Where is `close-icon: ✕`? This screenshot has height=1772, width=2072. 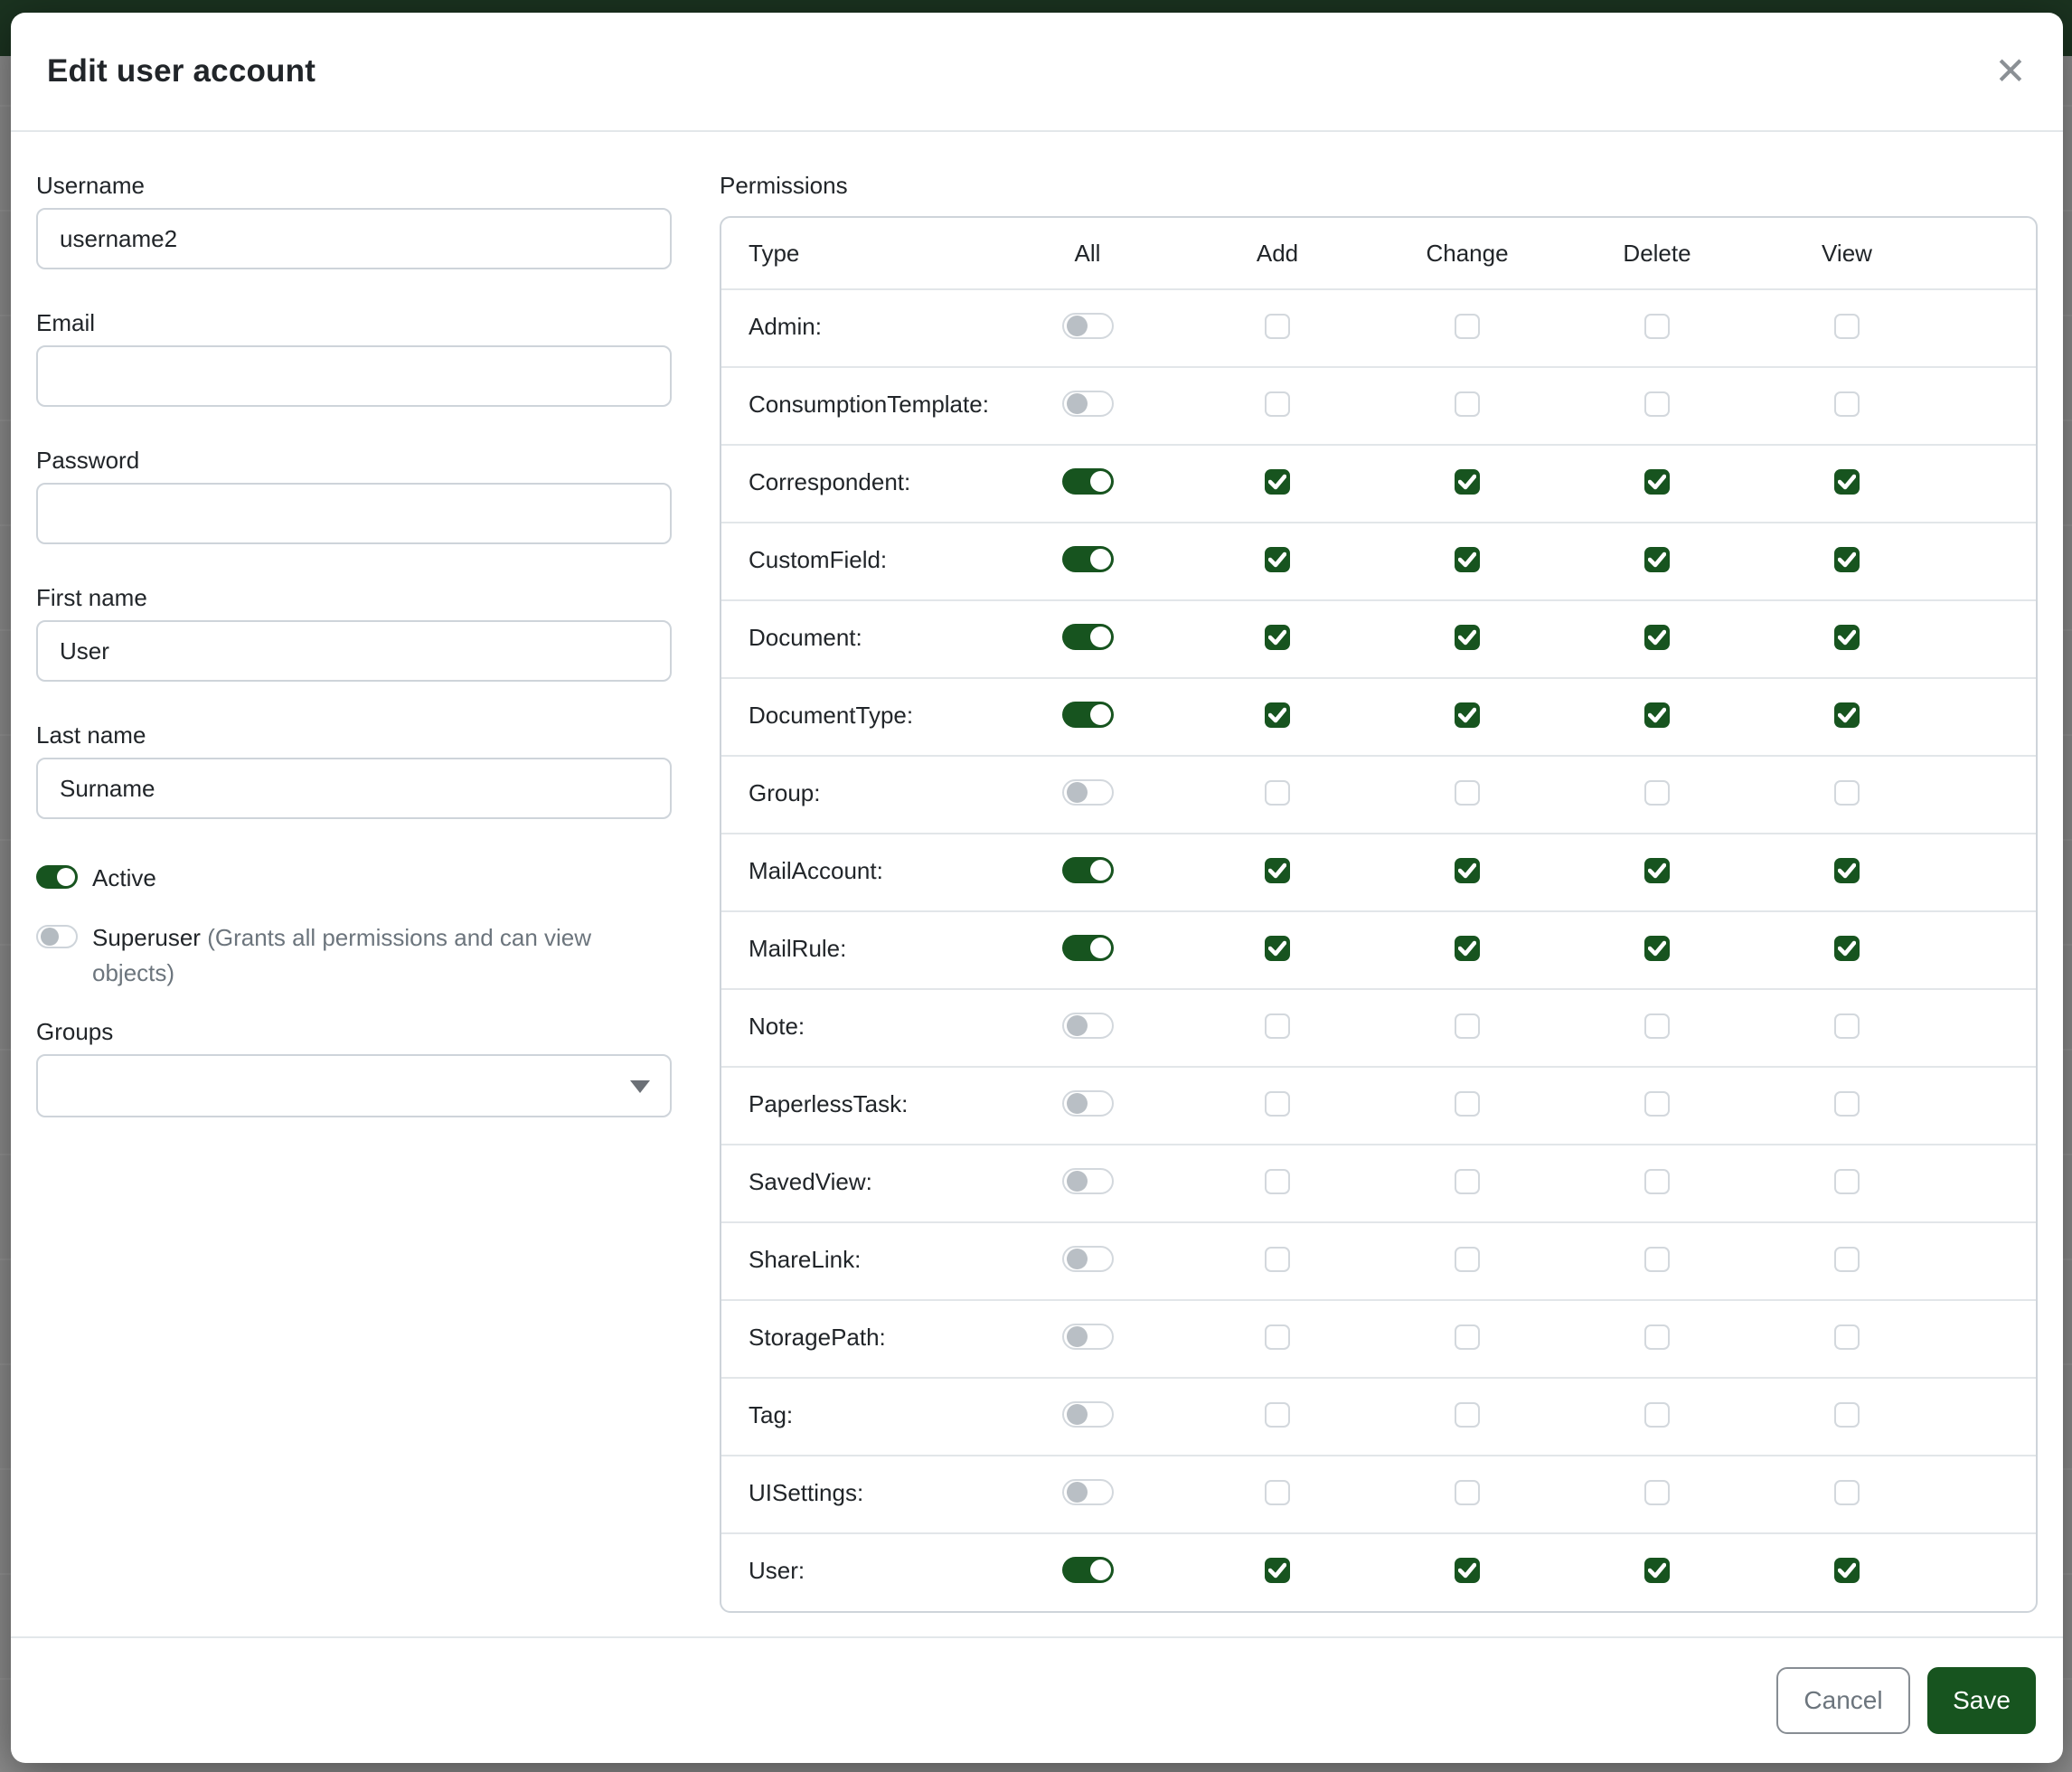 close-icon: ✕ is located at coordinates (2010, 71).